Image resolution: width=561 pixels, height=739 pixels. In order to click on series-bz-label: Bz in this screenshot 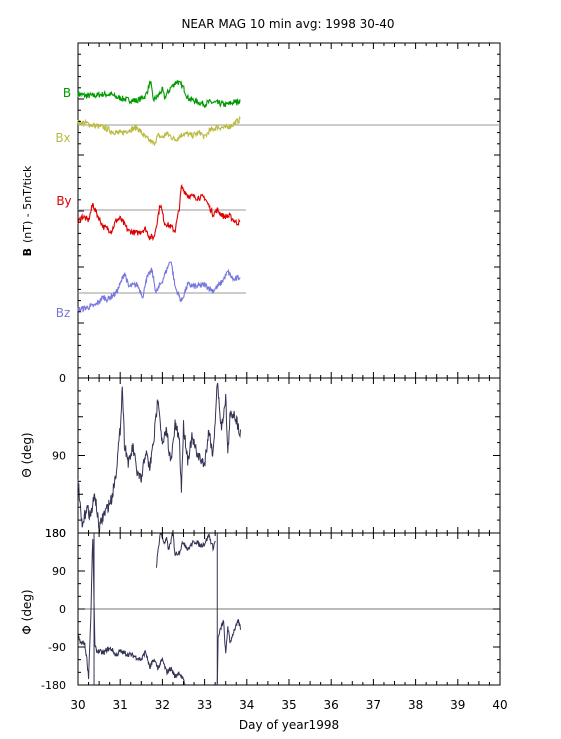, I will do `click(63, 313)`.